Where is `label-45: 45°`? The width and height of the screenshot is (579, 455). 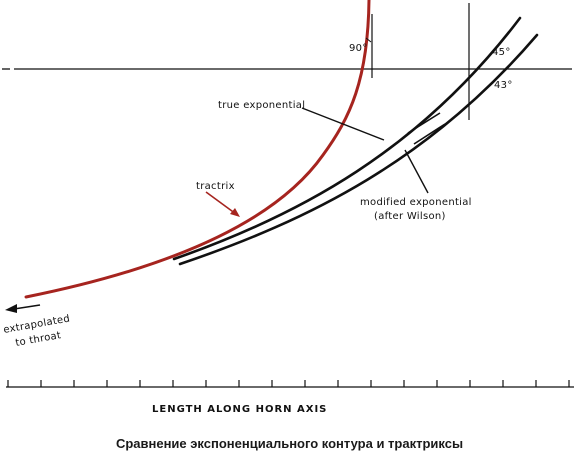 label-45: 45° is located at coordinates (501, 52).